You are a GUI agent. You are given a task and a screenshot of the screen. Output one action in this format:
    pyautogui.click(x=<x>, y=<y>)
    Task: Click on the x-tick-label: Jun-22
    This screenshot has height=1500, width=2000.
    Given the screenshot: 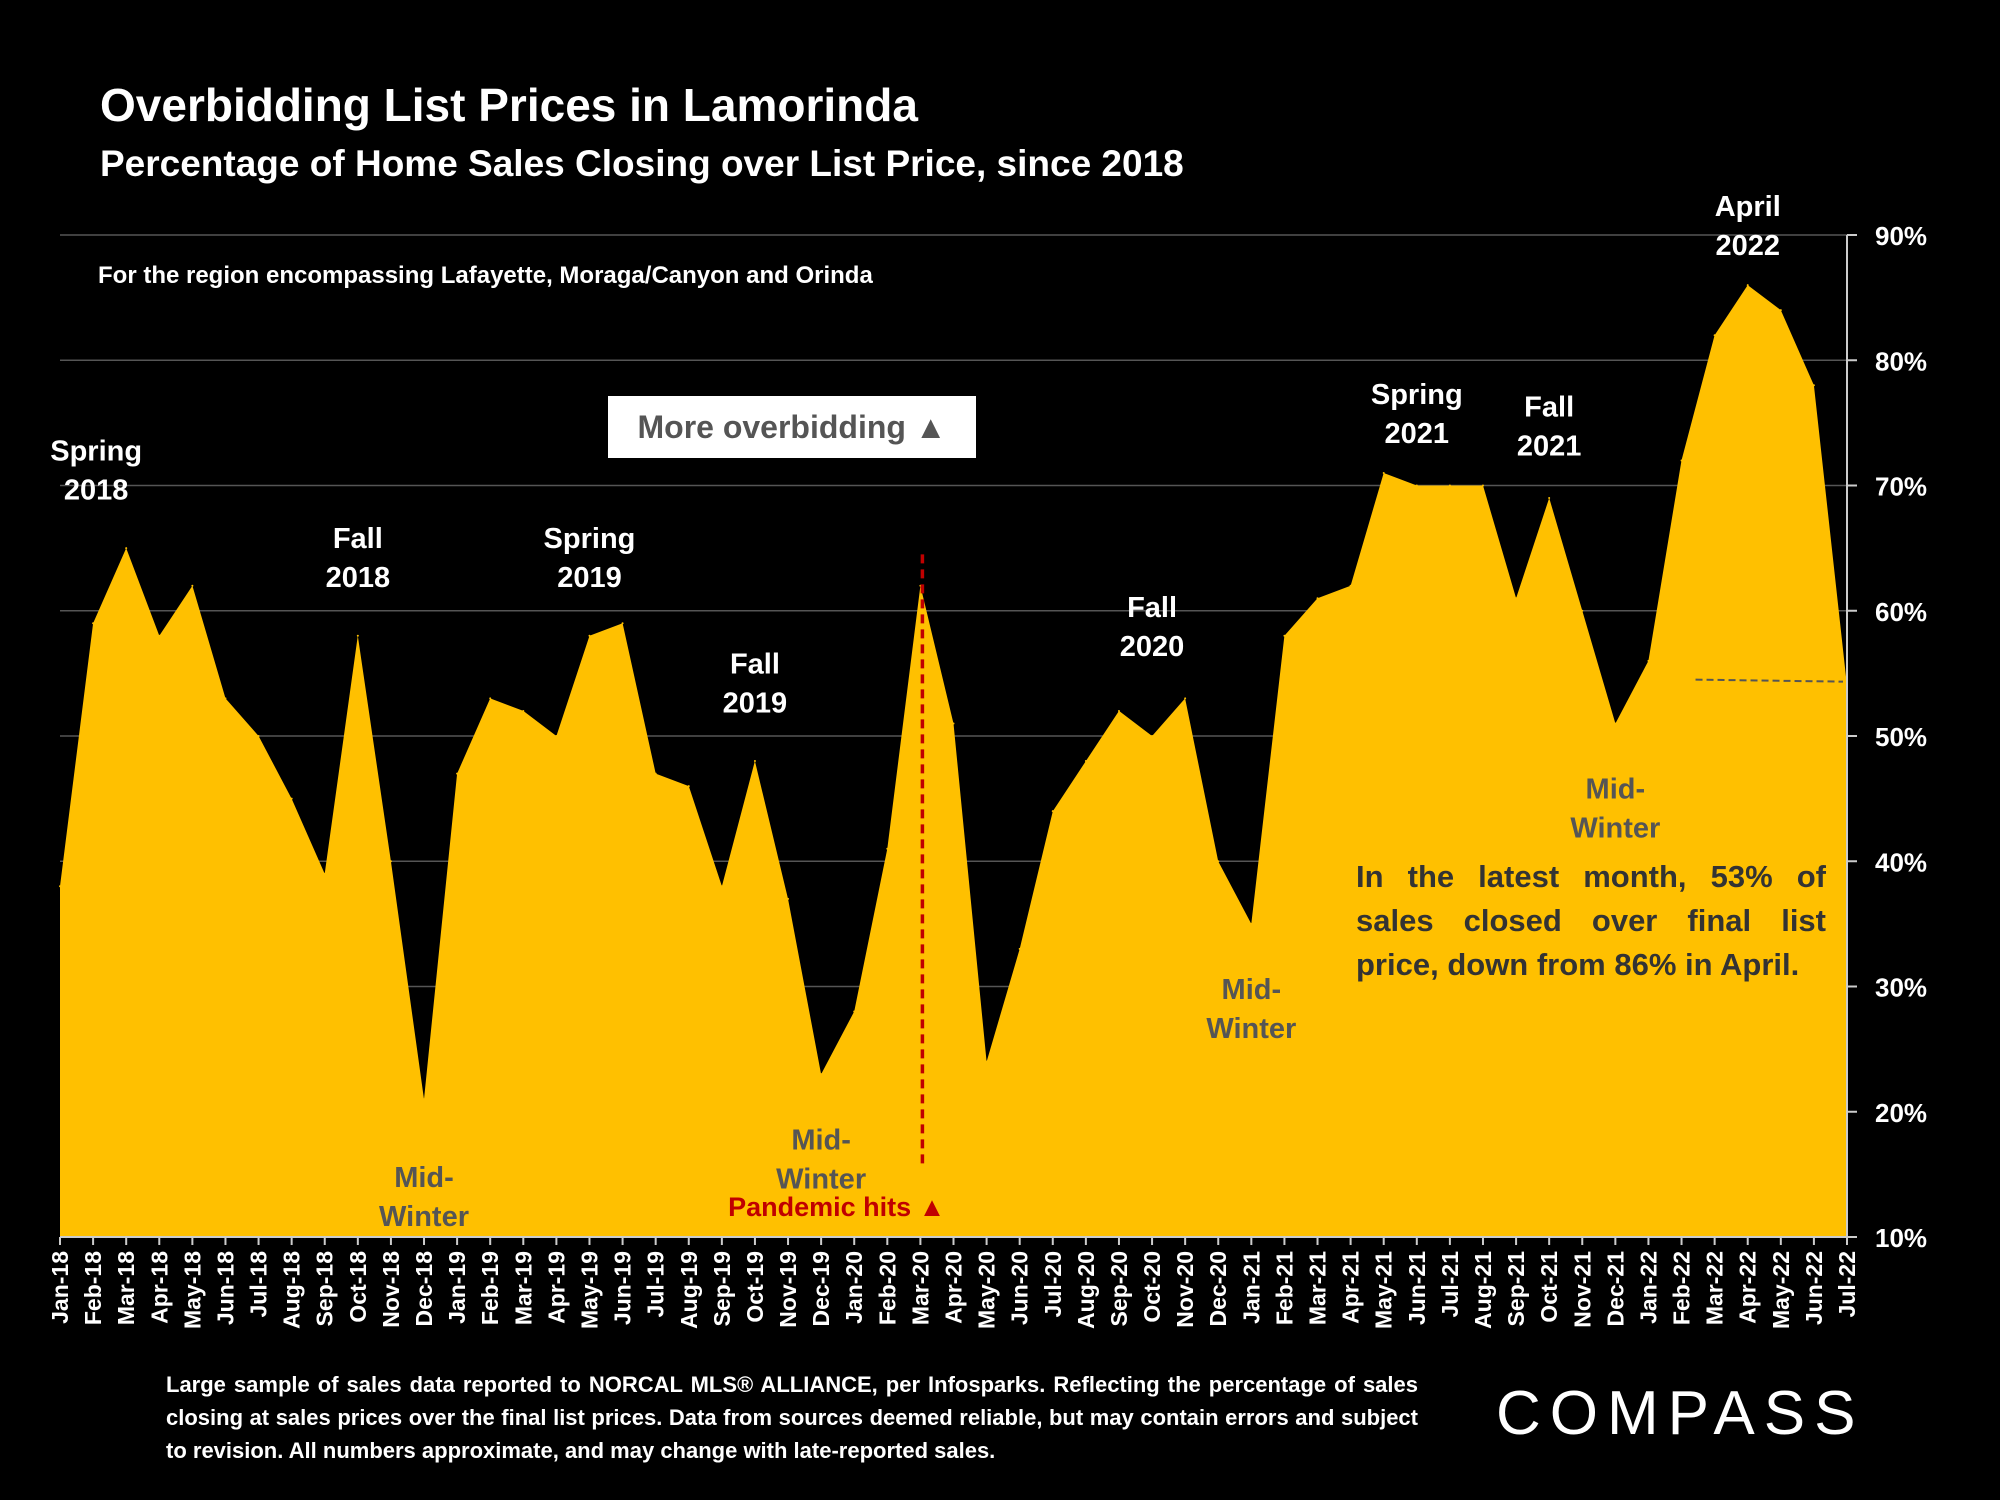 What is the action you would take?
    pyautogui.click(x=1814, y=1288)
    